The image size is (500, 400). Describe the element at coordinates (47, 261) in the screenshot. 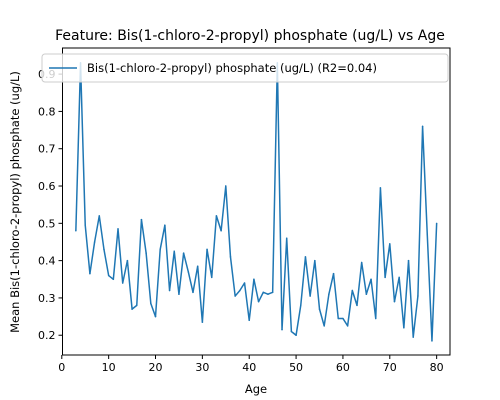

I see `y-tick-label: 0.4` at that location.